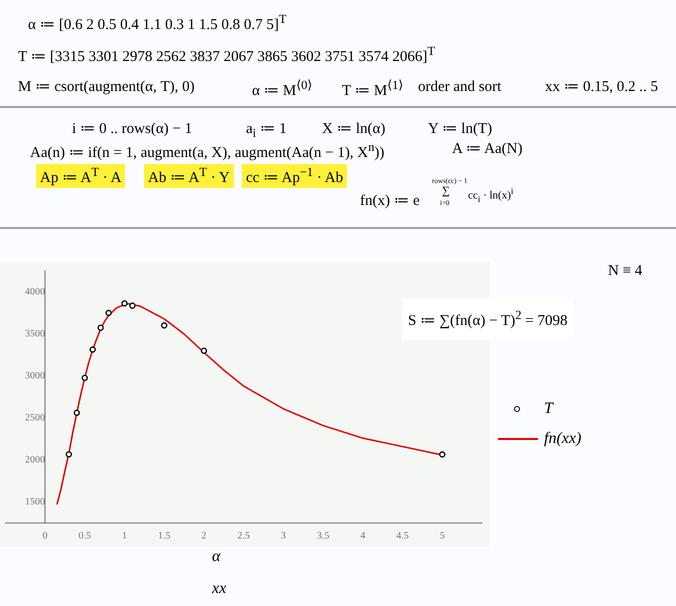 The height and width of the screenshot is (606, 676). I want to click on text: α ≔ M$^{⟨0⟩}$, so click(282, 89).